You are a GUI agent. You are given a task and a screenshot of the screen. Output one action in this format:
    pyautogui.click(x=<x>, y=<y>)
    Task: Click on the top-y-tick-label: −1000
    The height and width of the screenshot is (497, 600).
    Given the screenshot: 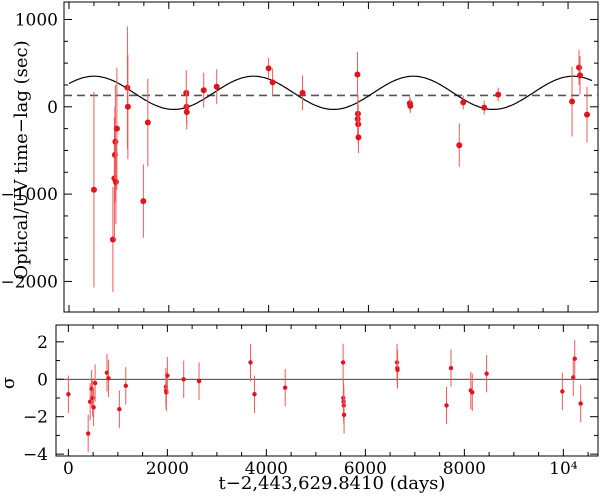 What is the action you would take?
    pyautogui.click(x=29, y=195)
    